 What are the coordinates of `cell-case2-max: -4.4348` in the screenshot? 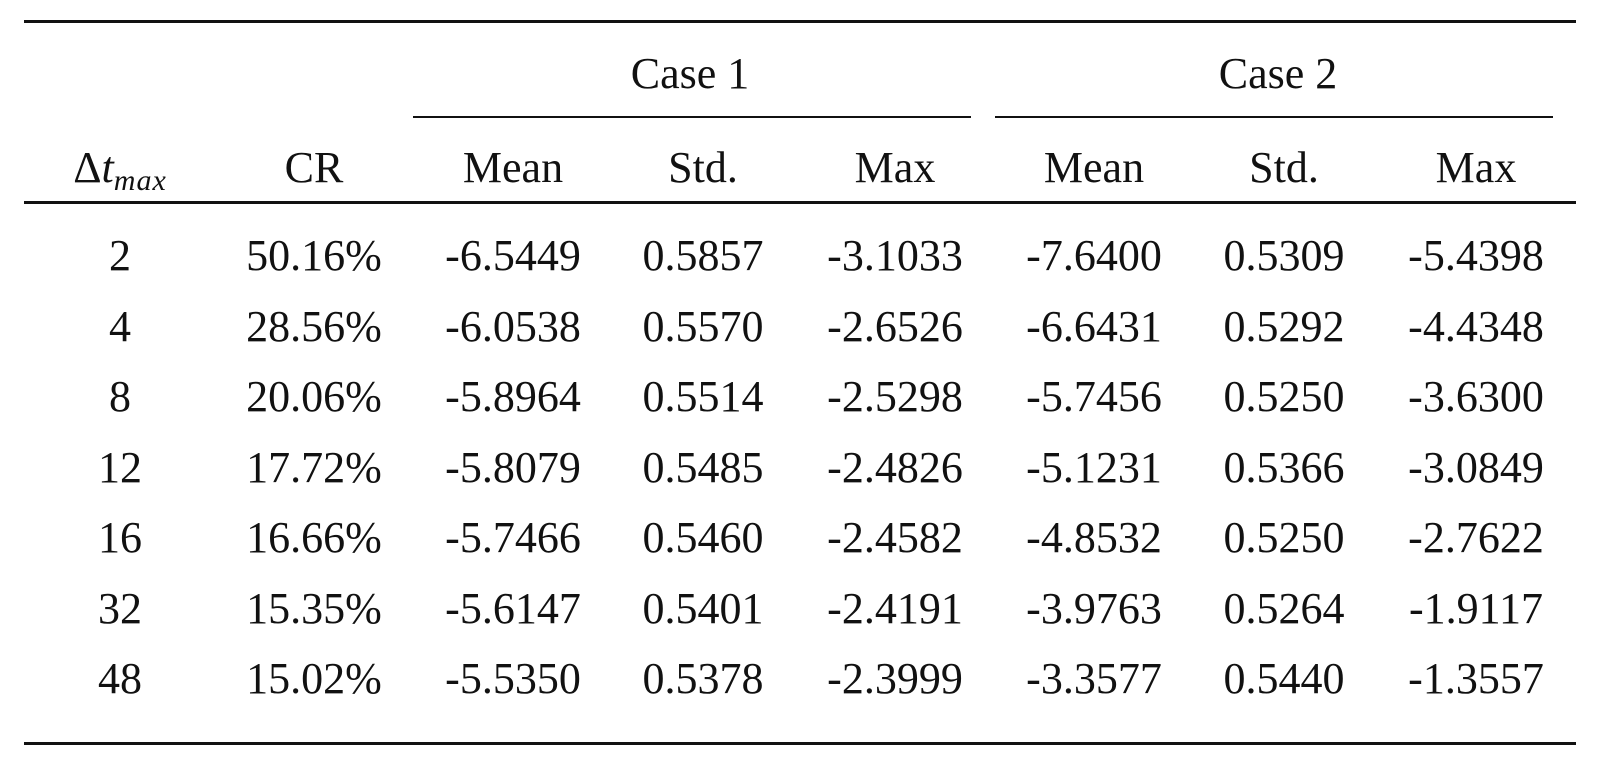 It's located at (1476, 326).